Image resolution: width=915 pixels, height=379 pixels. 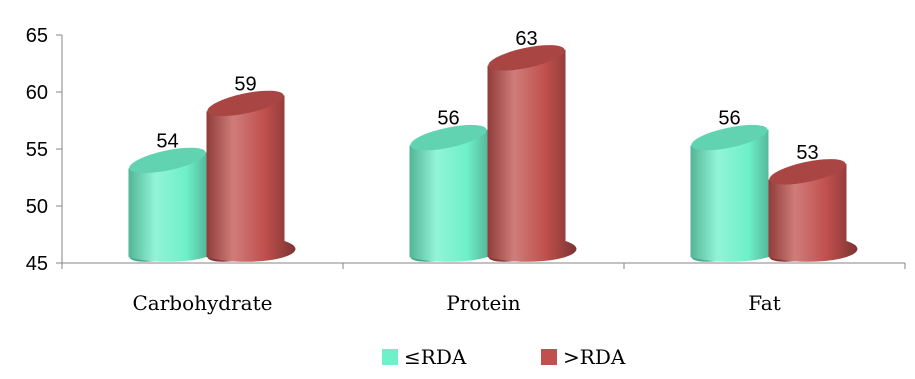 What do you see at coordinates (729, 119) in the screenshot?
I see `data-label-le-rda-fat: 56` at bounding box center [729, 119].